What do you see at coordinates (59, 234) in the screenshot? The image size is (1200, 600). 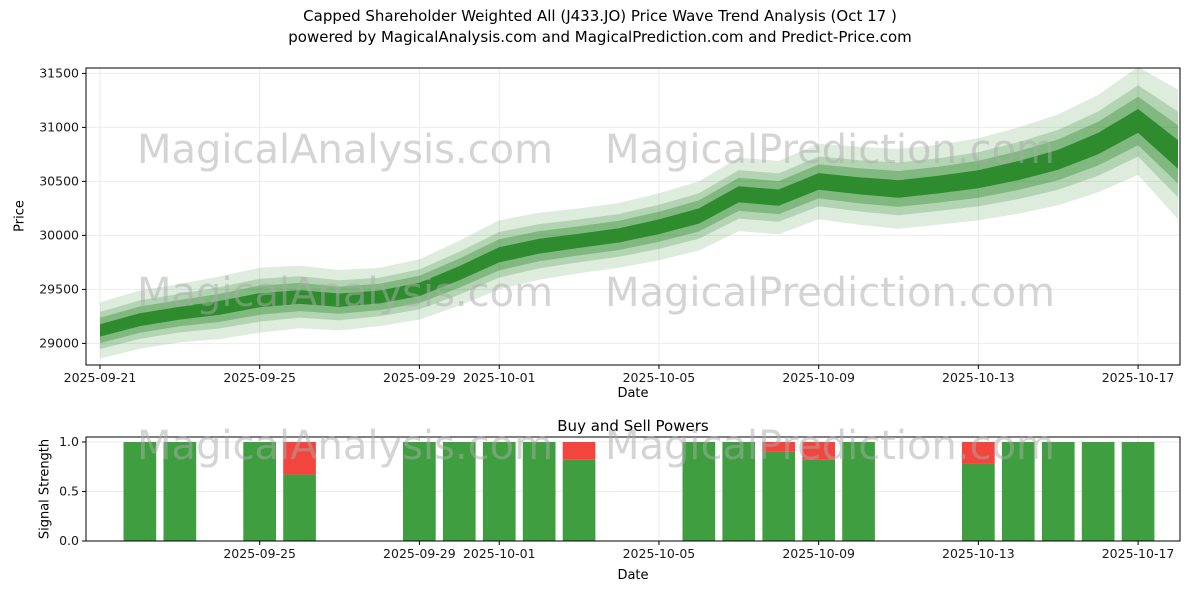 I see `y-tick-label: 30000` at bounding box center [59, 234].